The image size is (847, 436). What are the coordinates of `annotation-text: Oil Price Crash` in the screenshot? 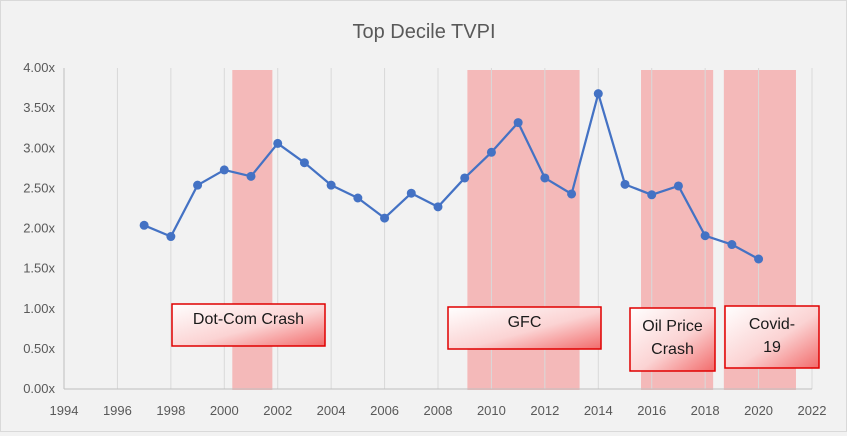 It's located at (672, 338).